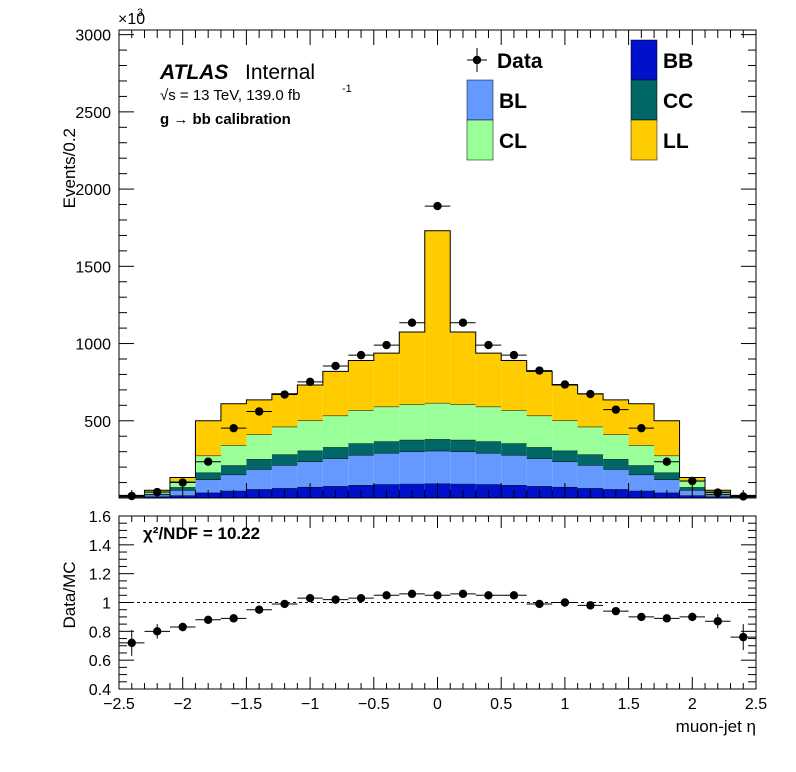 Image resolution: width=796 pixels, height=772 pixels. What do you see at coordinates (93, 36) in the screenshot?
I see `y-tick-label-5: 3000` at bounding box center [93, 36].